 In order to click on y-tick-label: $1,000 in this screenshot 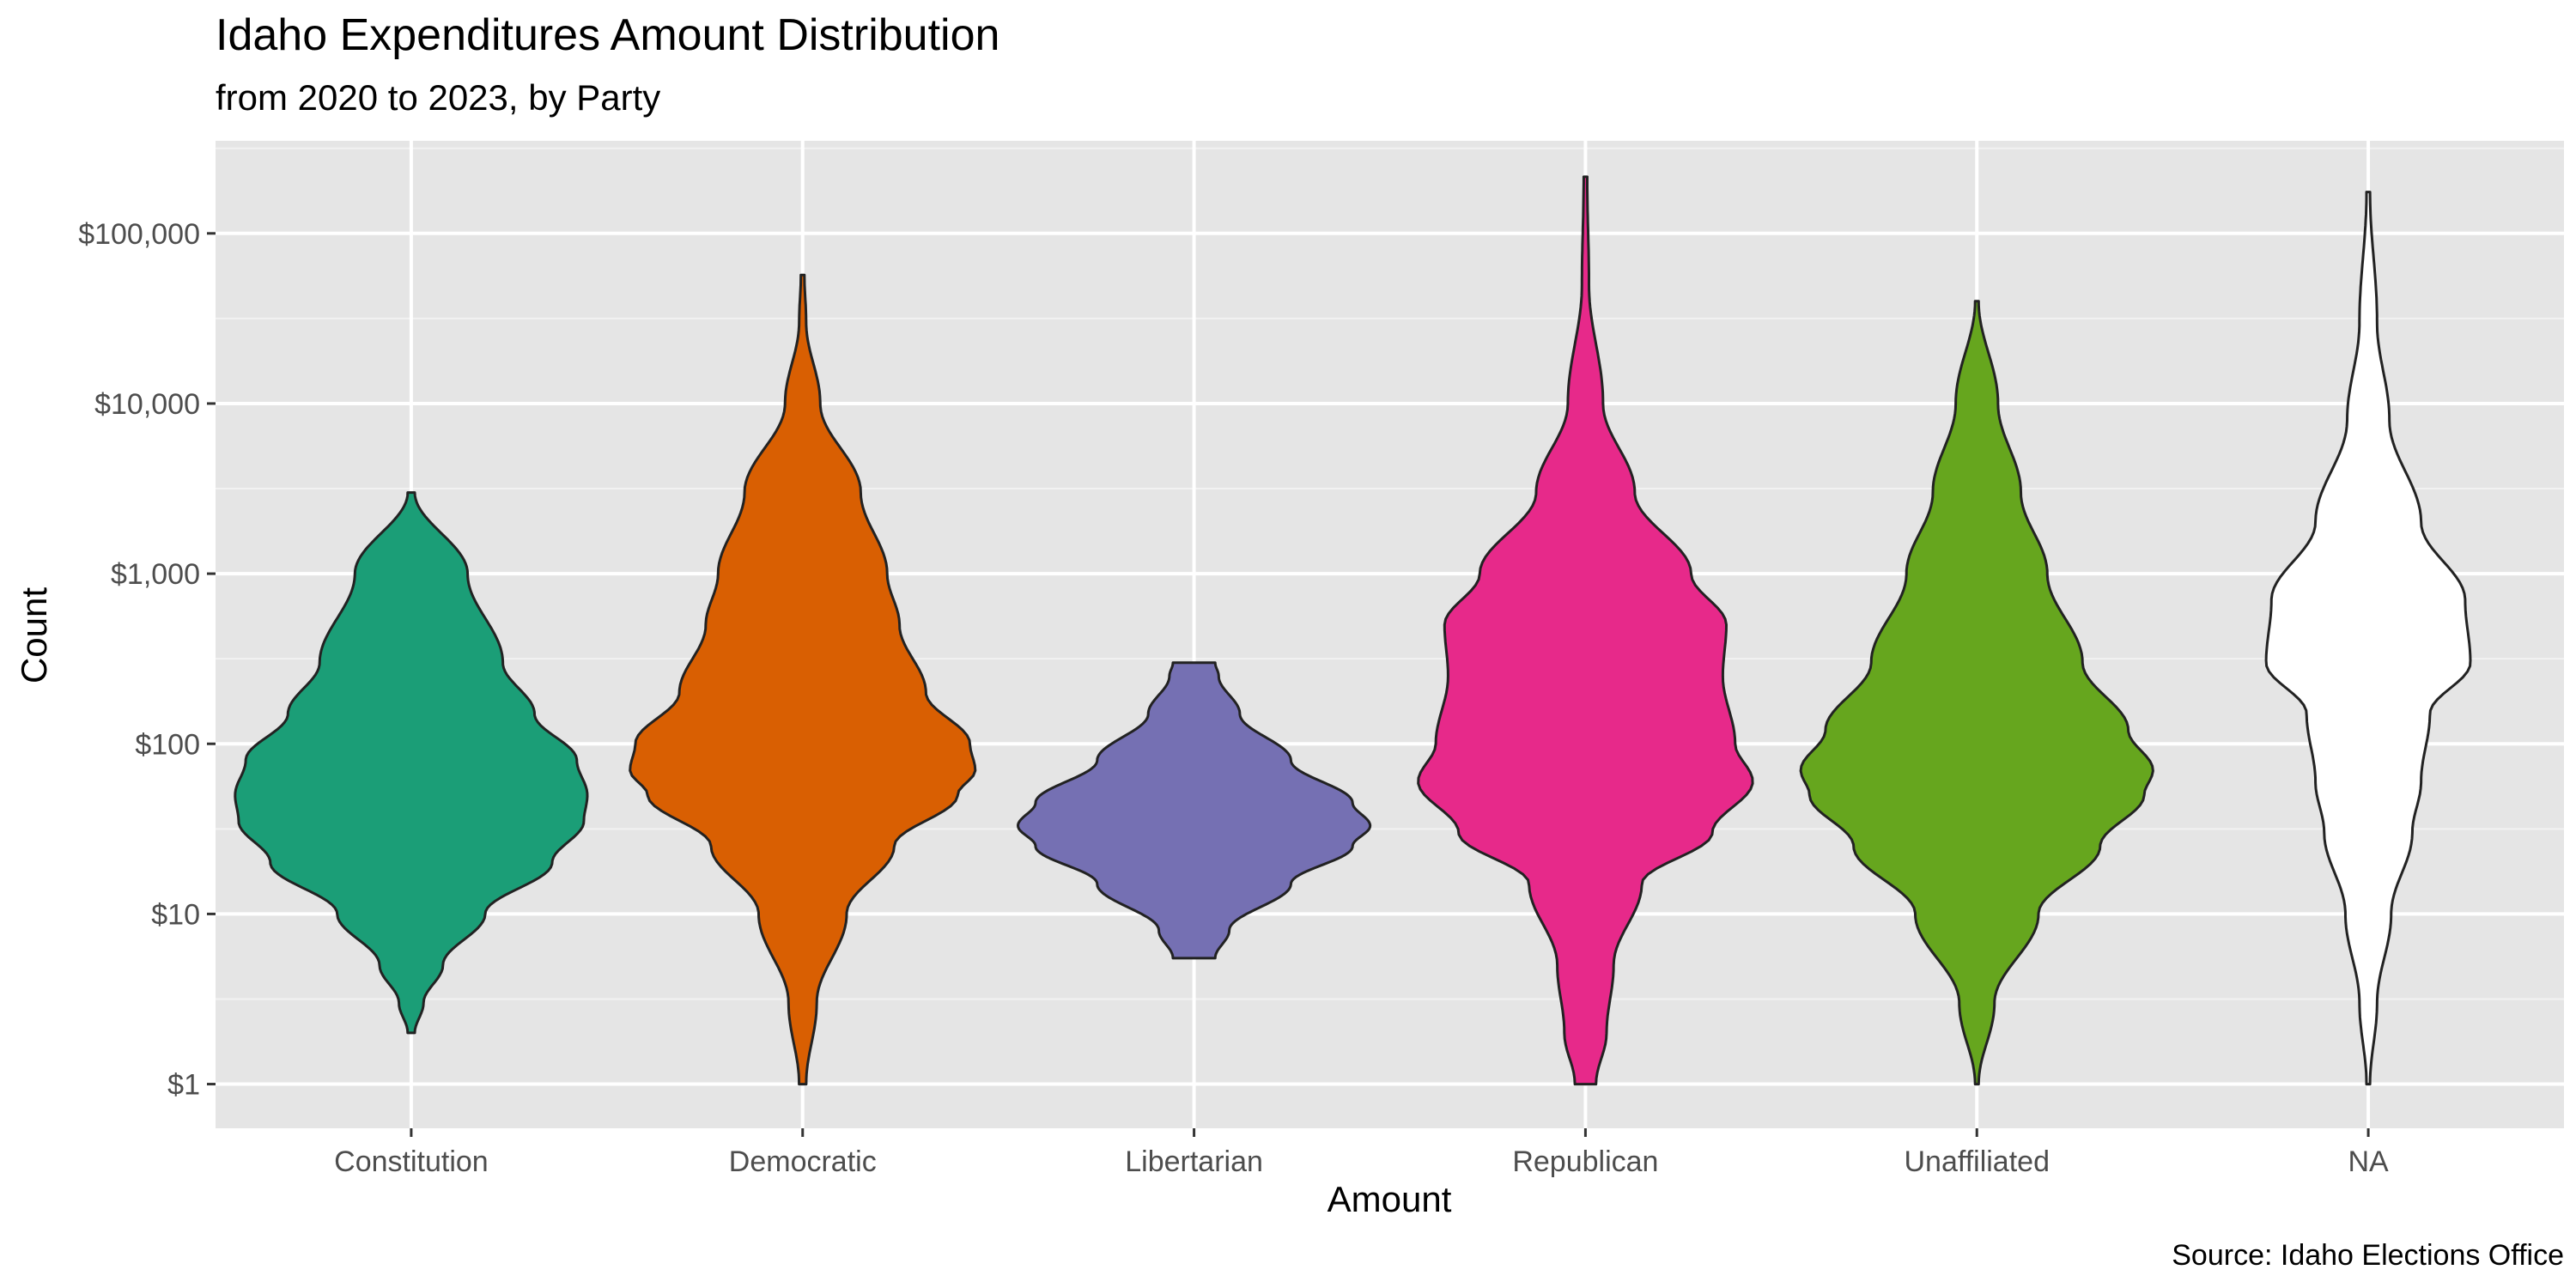, I will do `click(155, 574)`.